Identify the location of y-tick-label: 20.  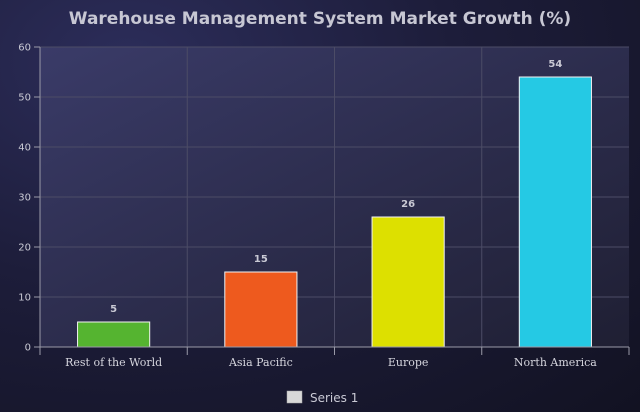
(24, 248).